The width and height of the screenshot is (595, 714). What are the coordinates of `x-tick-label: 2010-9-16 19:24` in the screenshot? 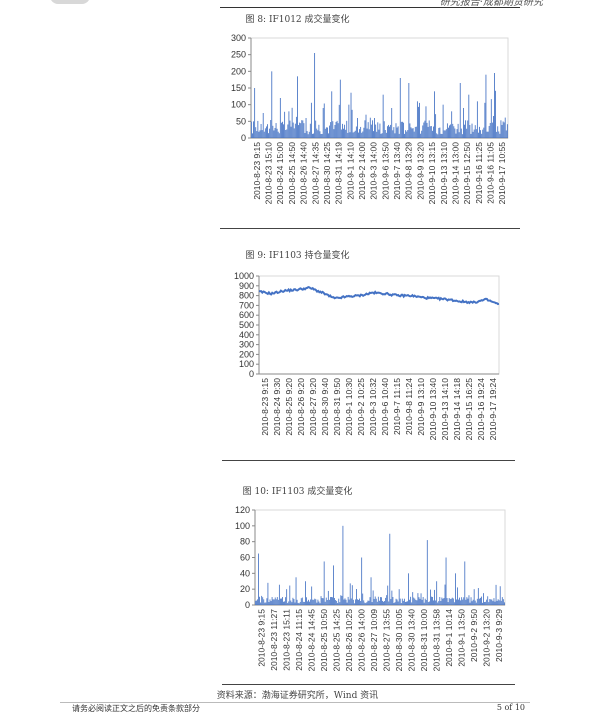 It's located at (481, 409).